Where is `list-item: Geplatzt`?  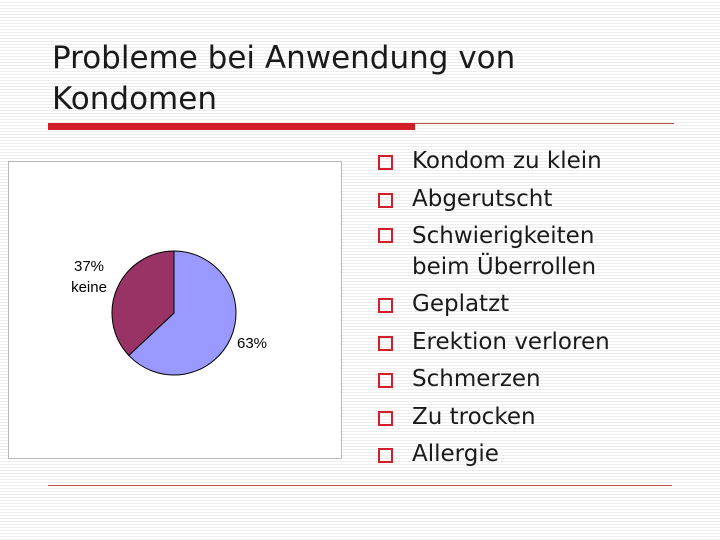
list-item: Geplatzt is located at coordinates (536, 305).